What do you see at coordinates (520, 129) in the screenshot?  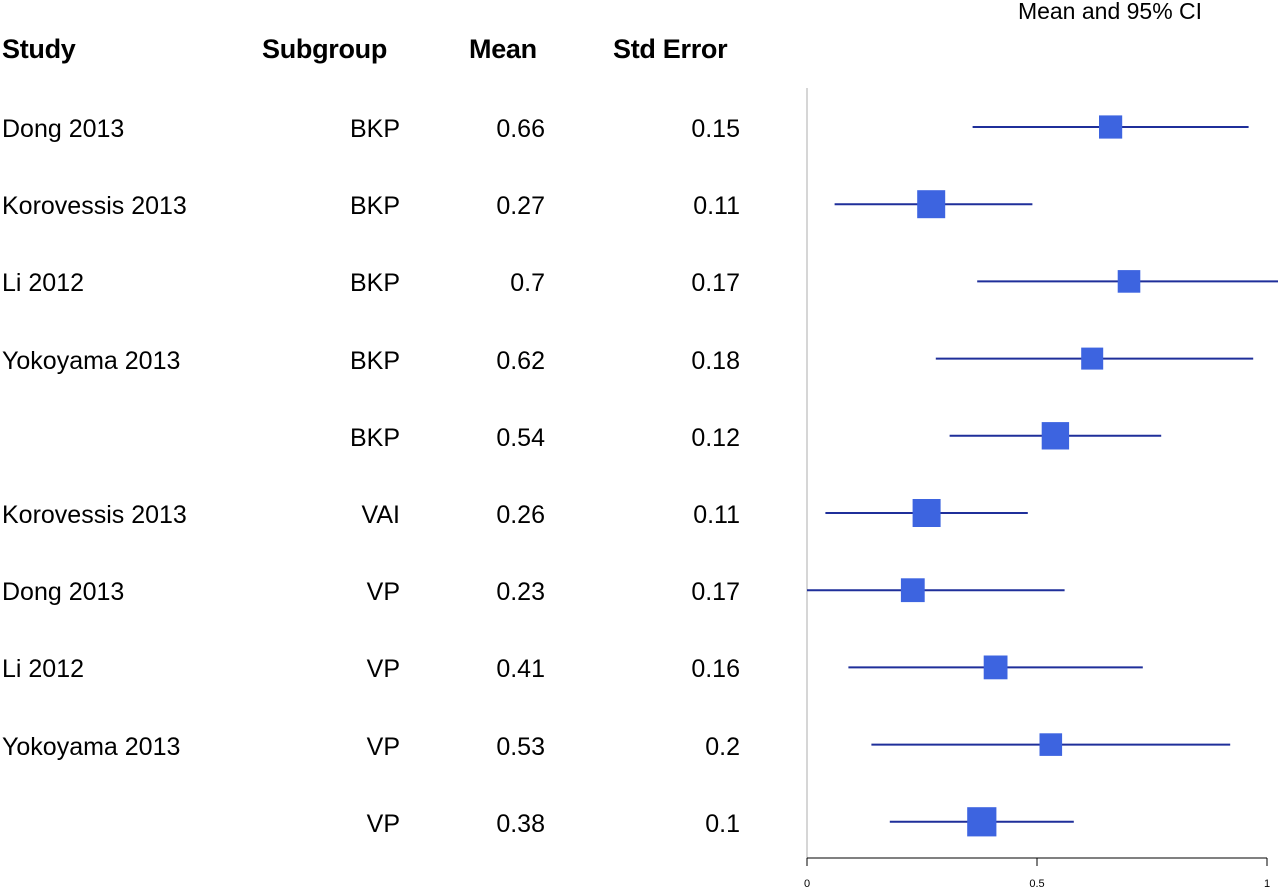 I see `mean-cell: 0.66` at bounding box center [520, 129].